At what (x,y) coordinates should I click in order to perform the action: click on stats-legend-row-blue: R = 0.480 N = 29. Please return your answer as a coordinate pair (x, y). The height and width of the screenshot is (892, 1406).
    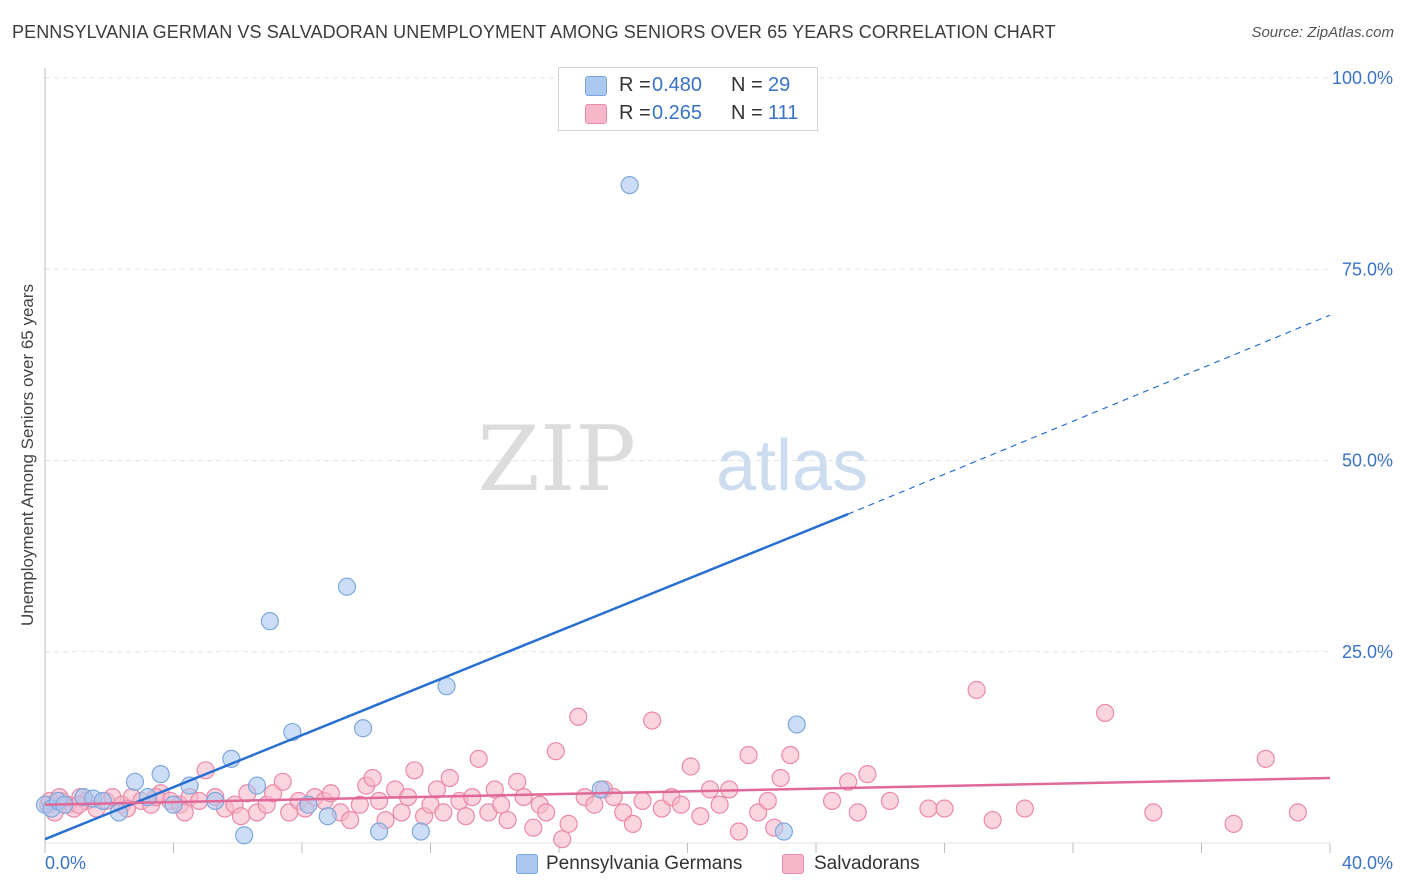
    Looking at the image, I should click on (688, 86).